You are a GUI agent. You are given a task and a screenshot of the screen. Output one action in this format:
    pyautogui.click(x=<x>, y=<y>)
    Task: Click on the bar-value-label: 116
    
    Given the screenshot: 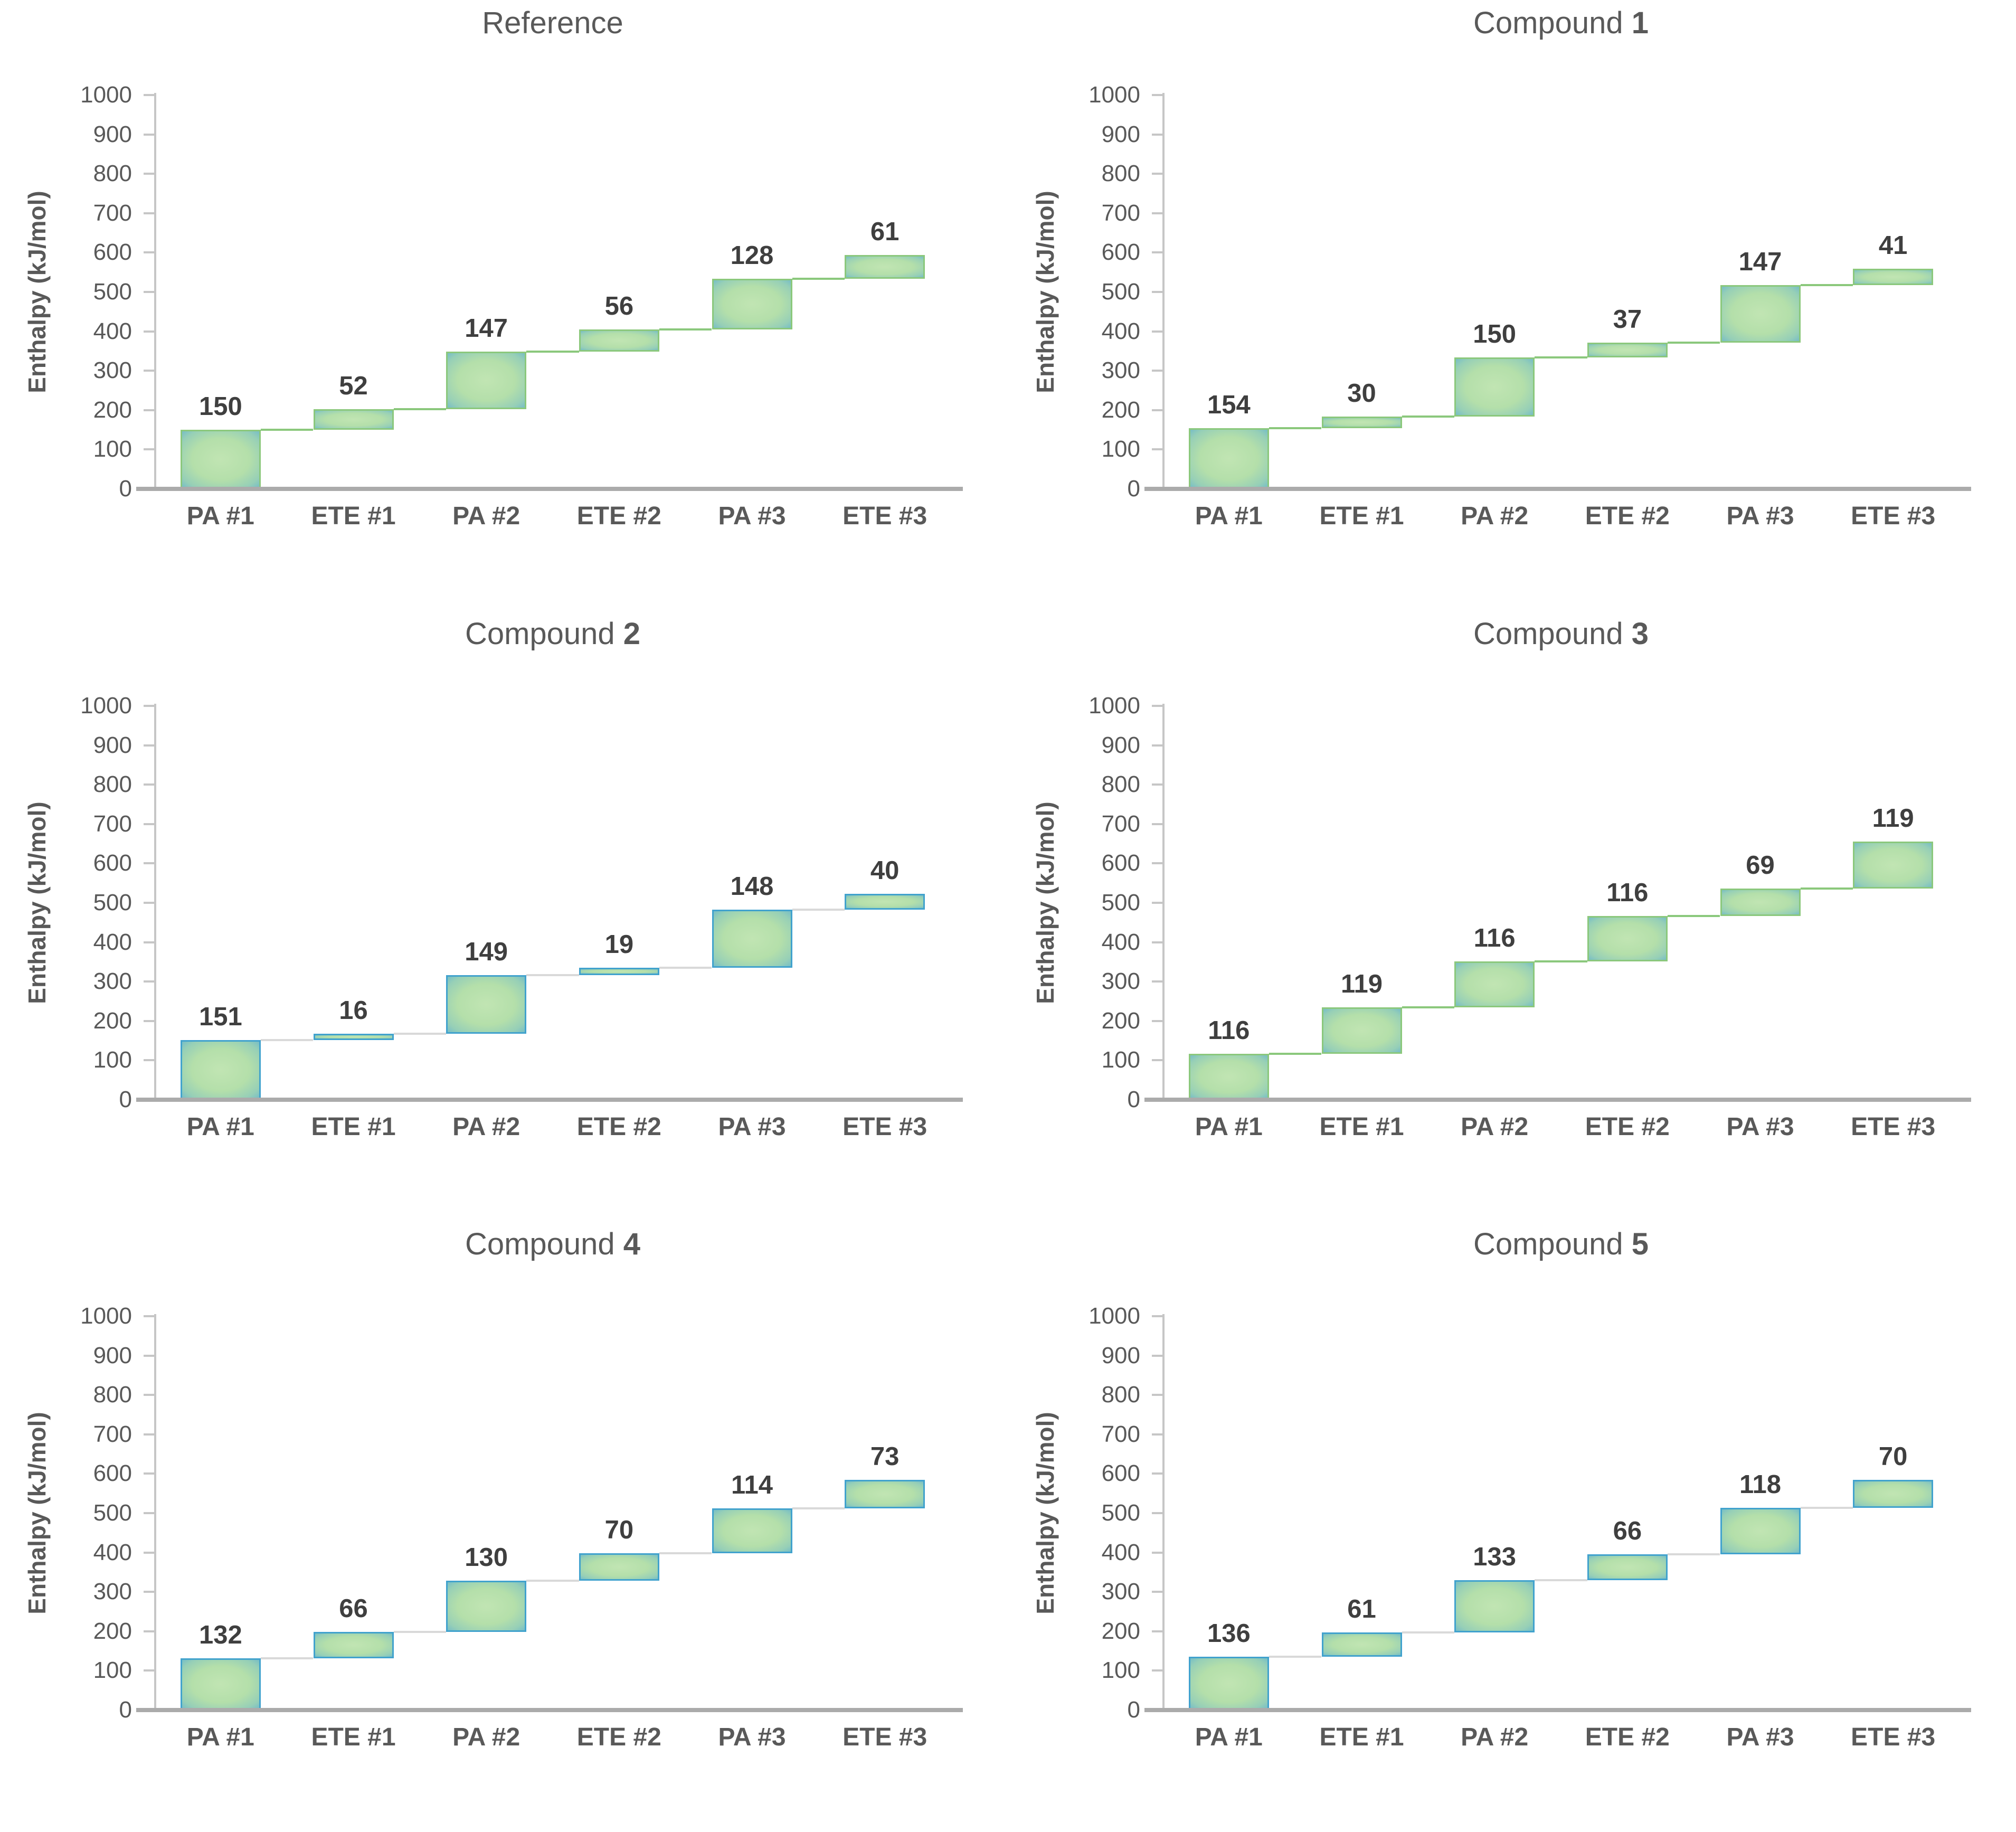 What is the action you would take?
    pyautogui.click(x=1229, y=1030)
    